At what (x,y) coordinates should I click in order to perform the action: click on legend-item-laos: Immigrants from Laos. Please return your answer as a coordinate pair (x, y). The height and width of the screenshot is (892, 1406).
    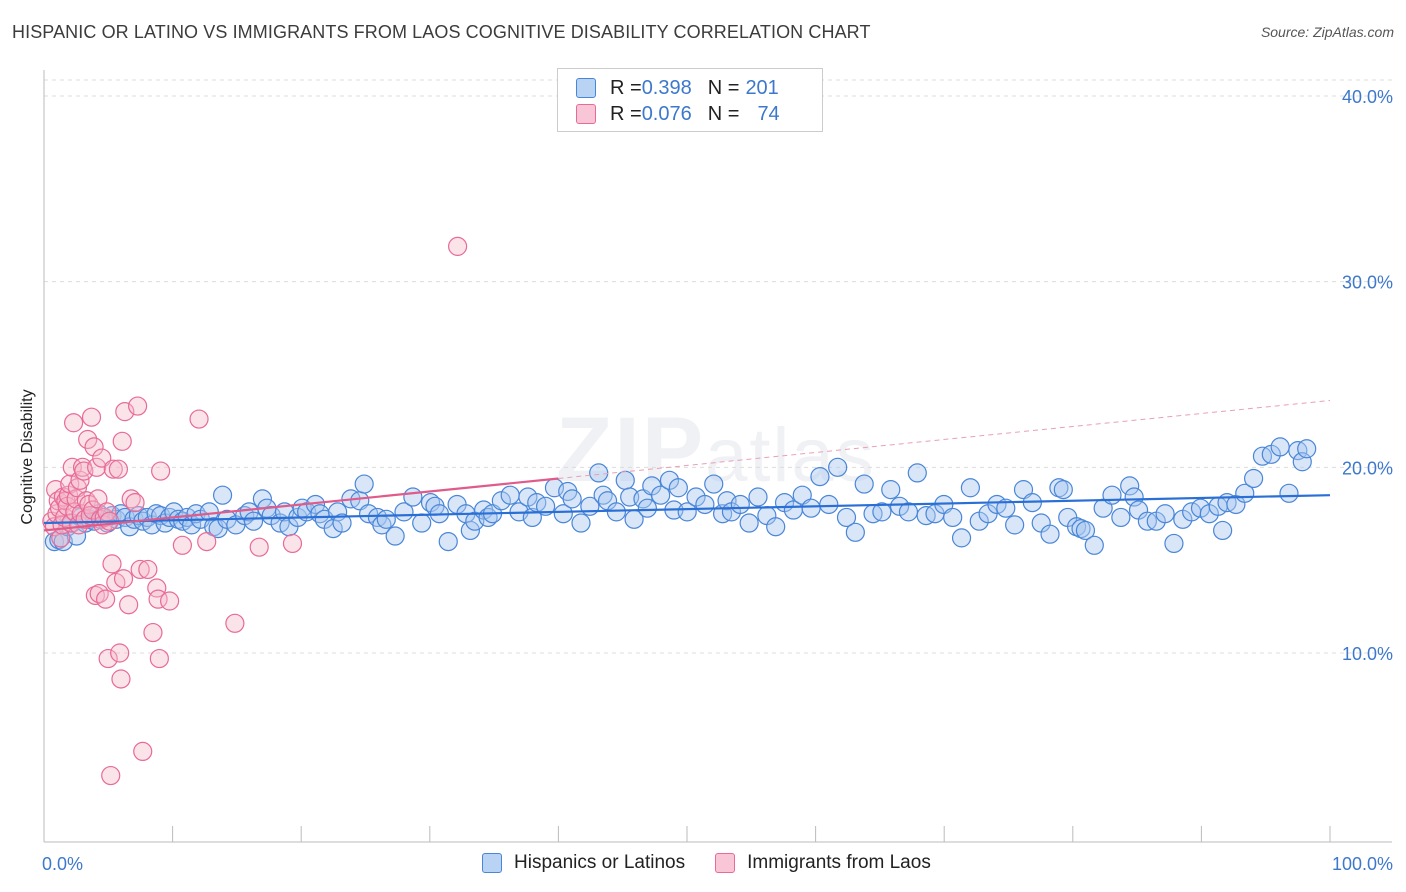
    Looking at the image, I should click on (823, 863).